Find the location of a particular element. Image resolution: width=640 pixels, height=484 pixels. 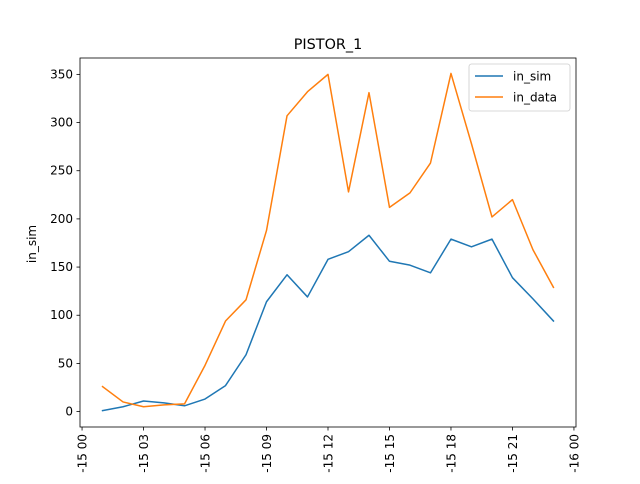

y-tick-label: 50 is located at coordinates (65, 363).